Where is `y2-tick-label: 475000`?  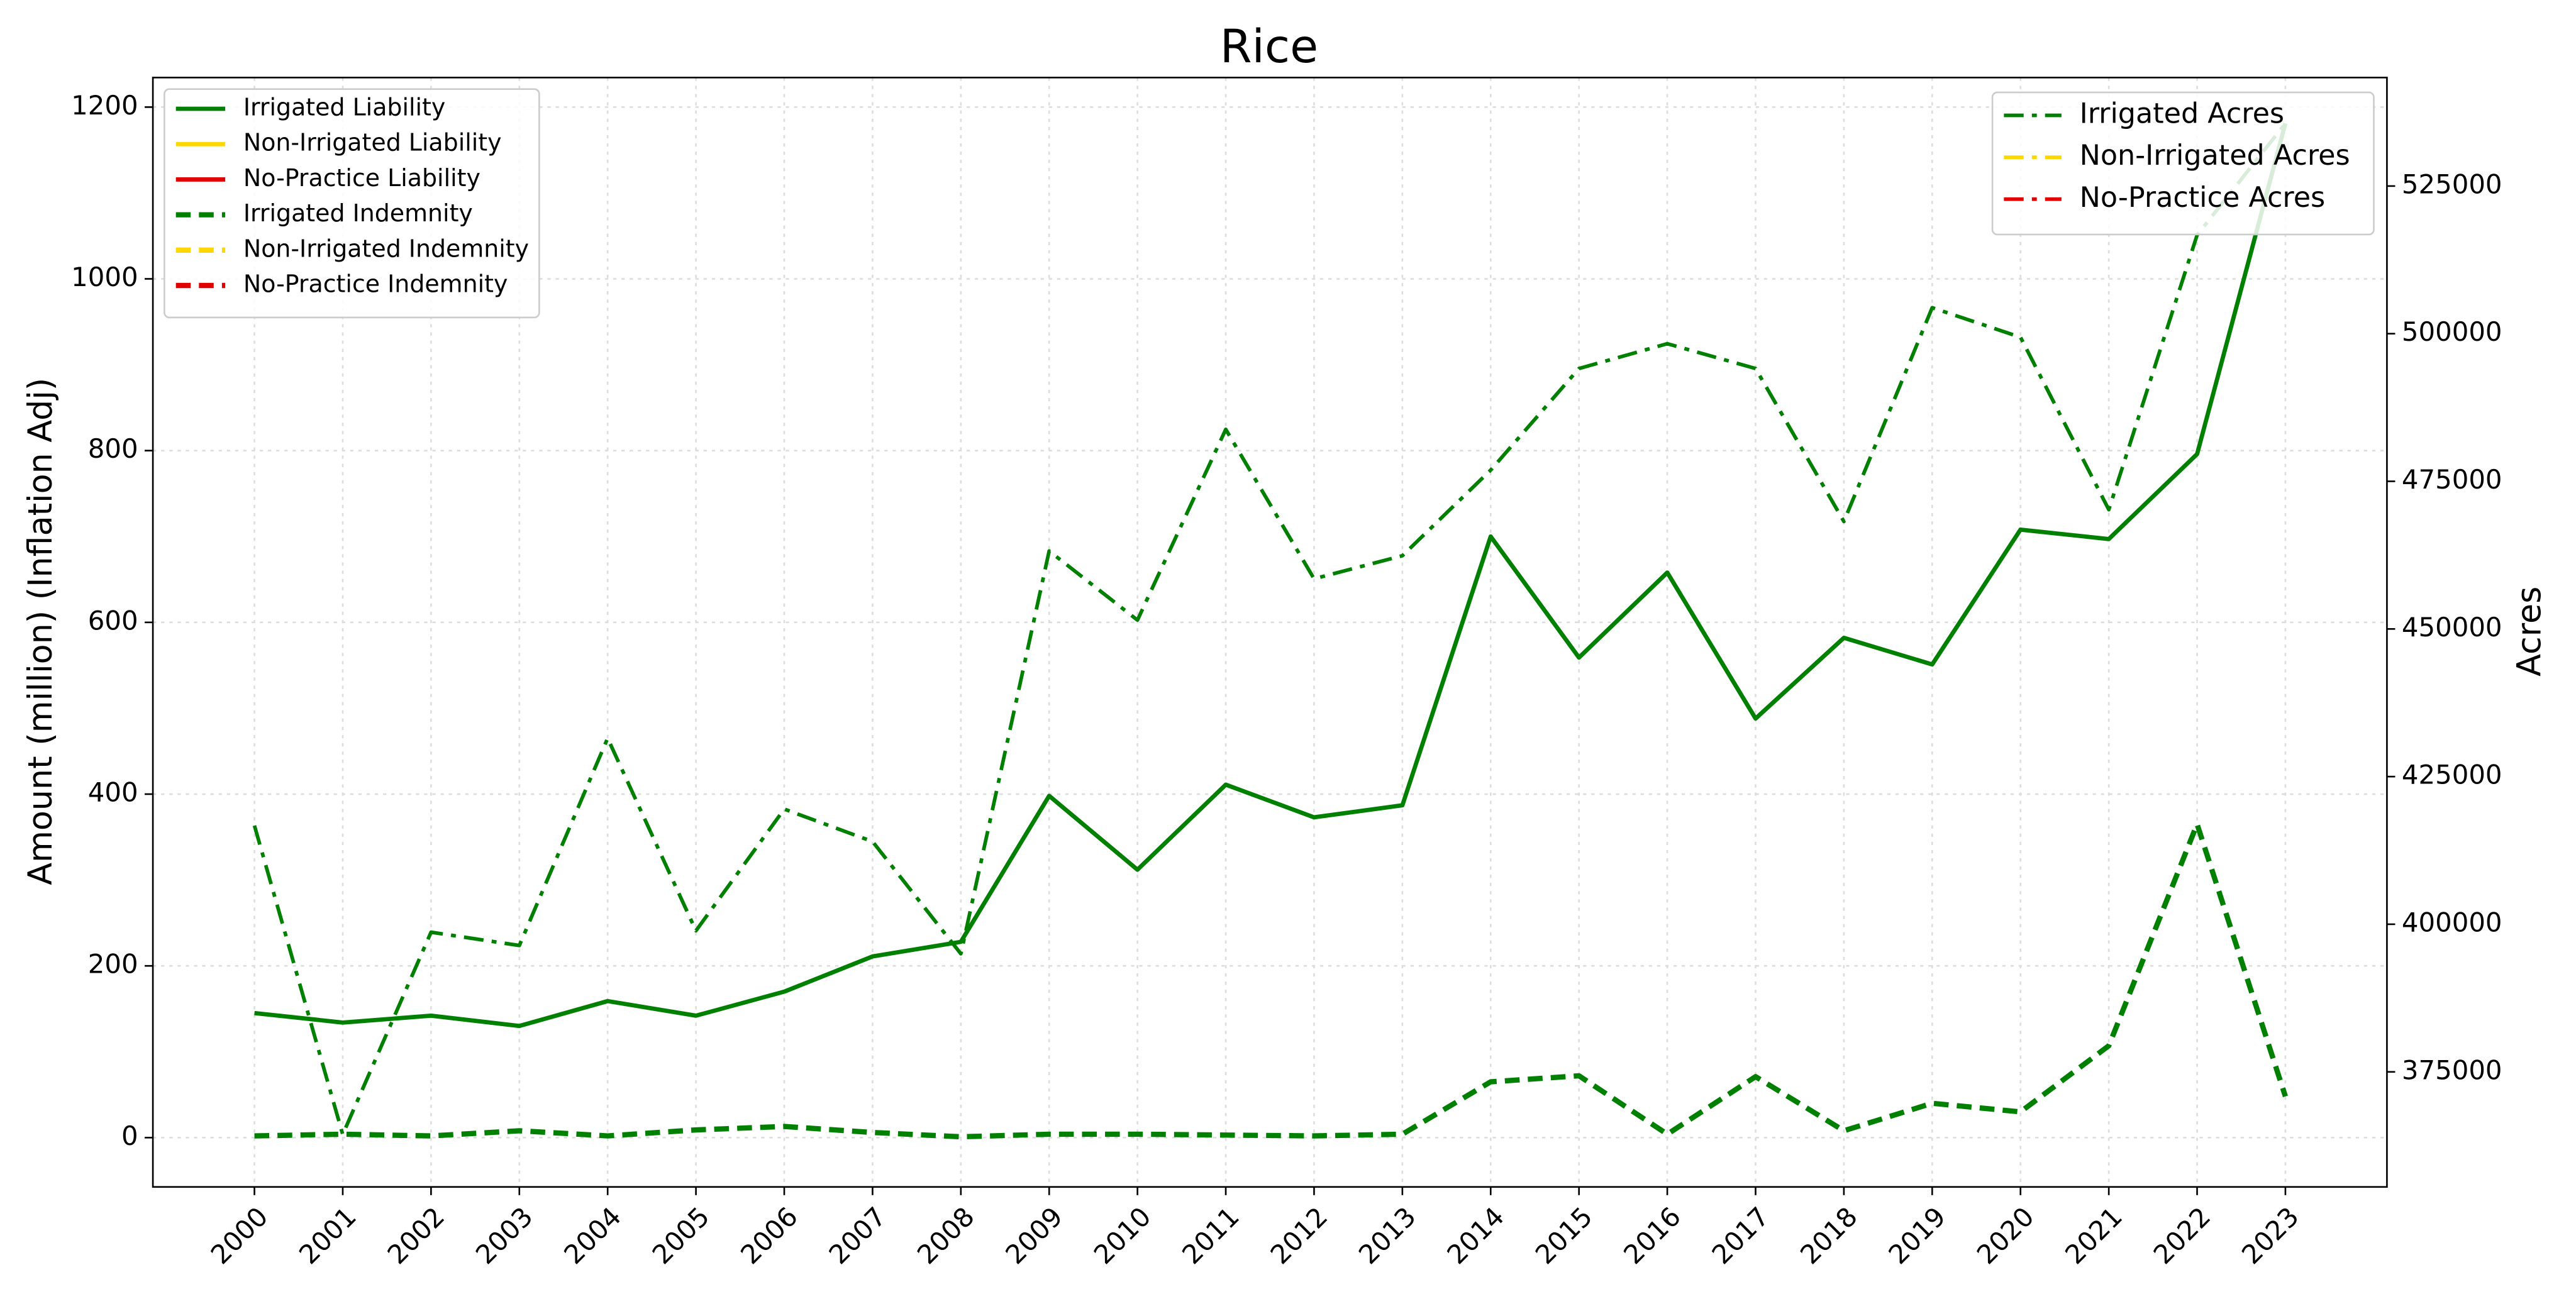 y2-tick-label: 475000 is located at coordinates (2452, 479).